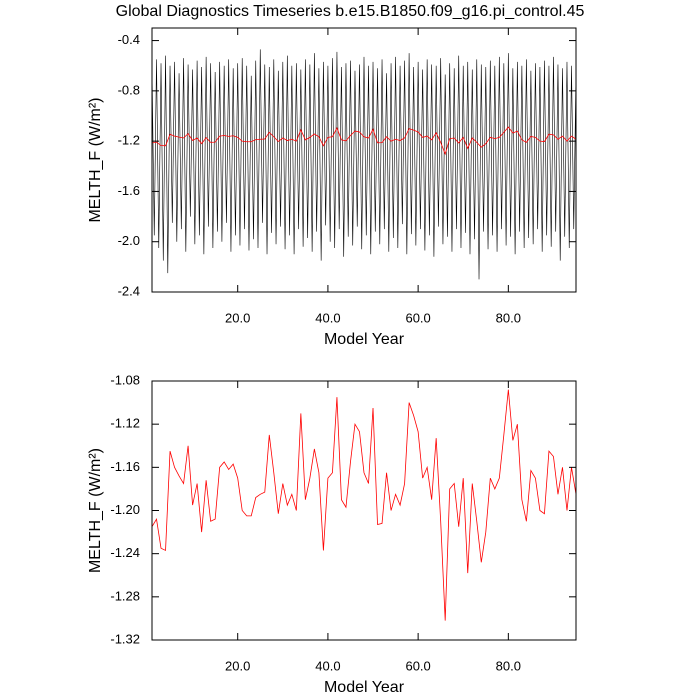 This screenshot has height=700, width=700. What do you see at coordinates (125, 552) in the screenshot?
I see `y-tick-label: -1.24` at bounding box center [125, 552].